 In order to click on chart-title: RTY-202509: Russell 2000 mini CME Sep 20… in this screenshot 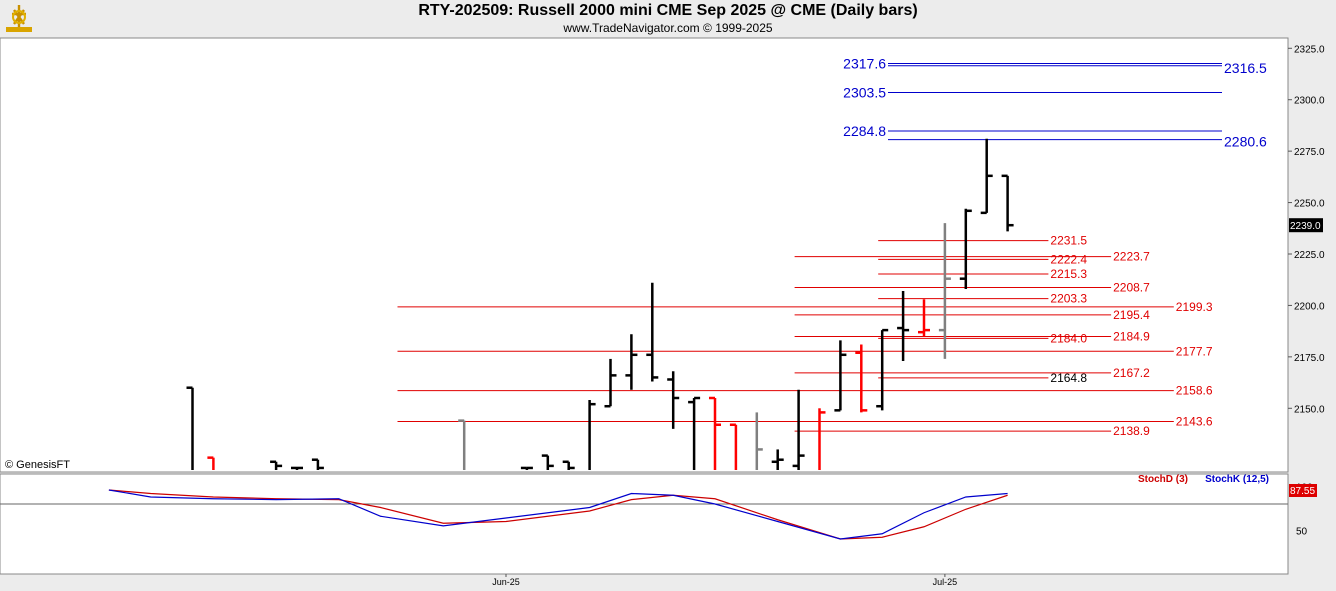, I will do `click(668, 10)`.